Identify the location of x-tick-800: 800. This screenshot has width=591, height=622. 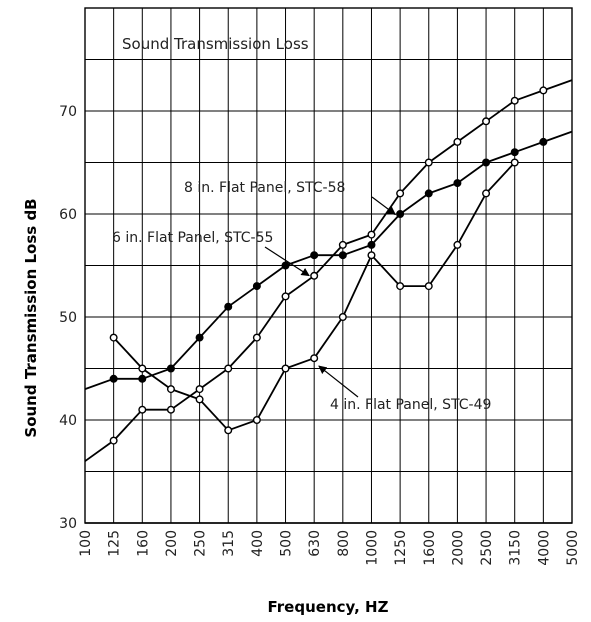
(344, 543).